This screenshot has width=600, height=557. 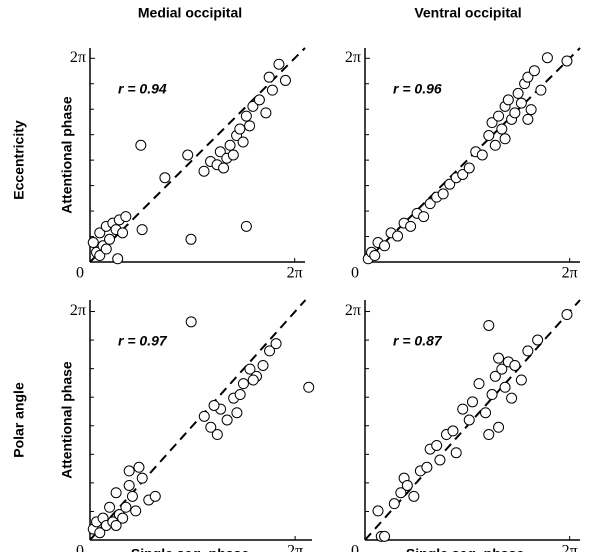 I want to click on annotation: r = 0.96, so click(x=417, y=89).